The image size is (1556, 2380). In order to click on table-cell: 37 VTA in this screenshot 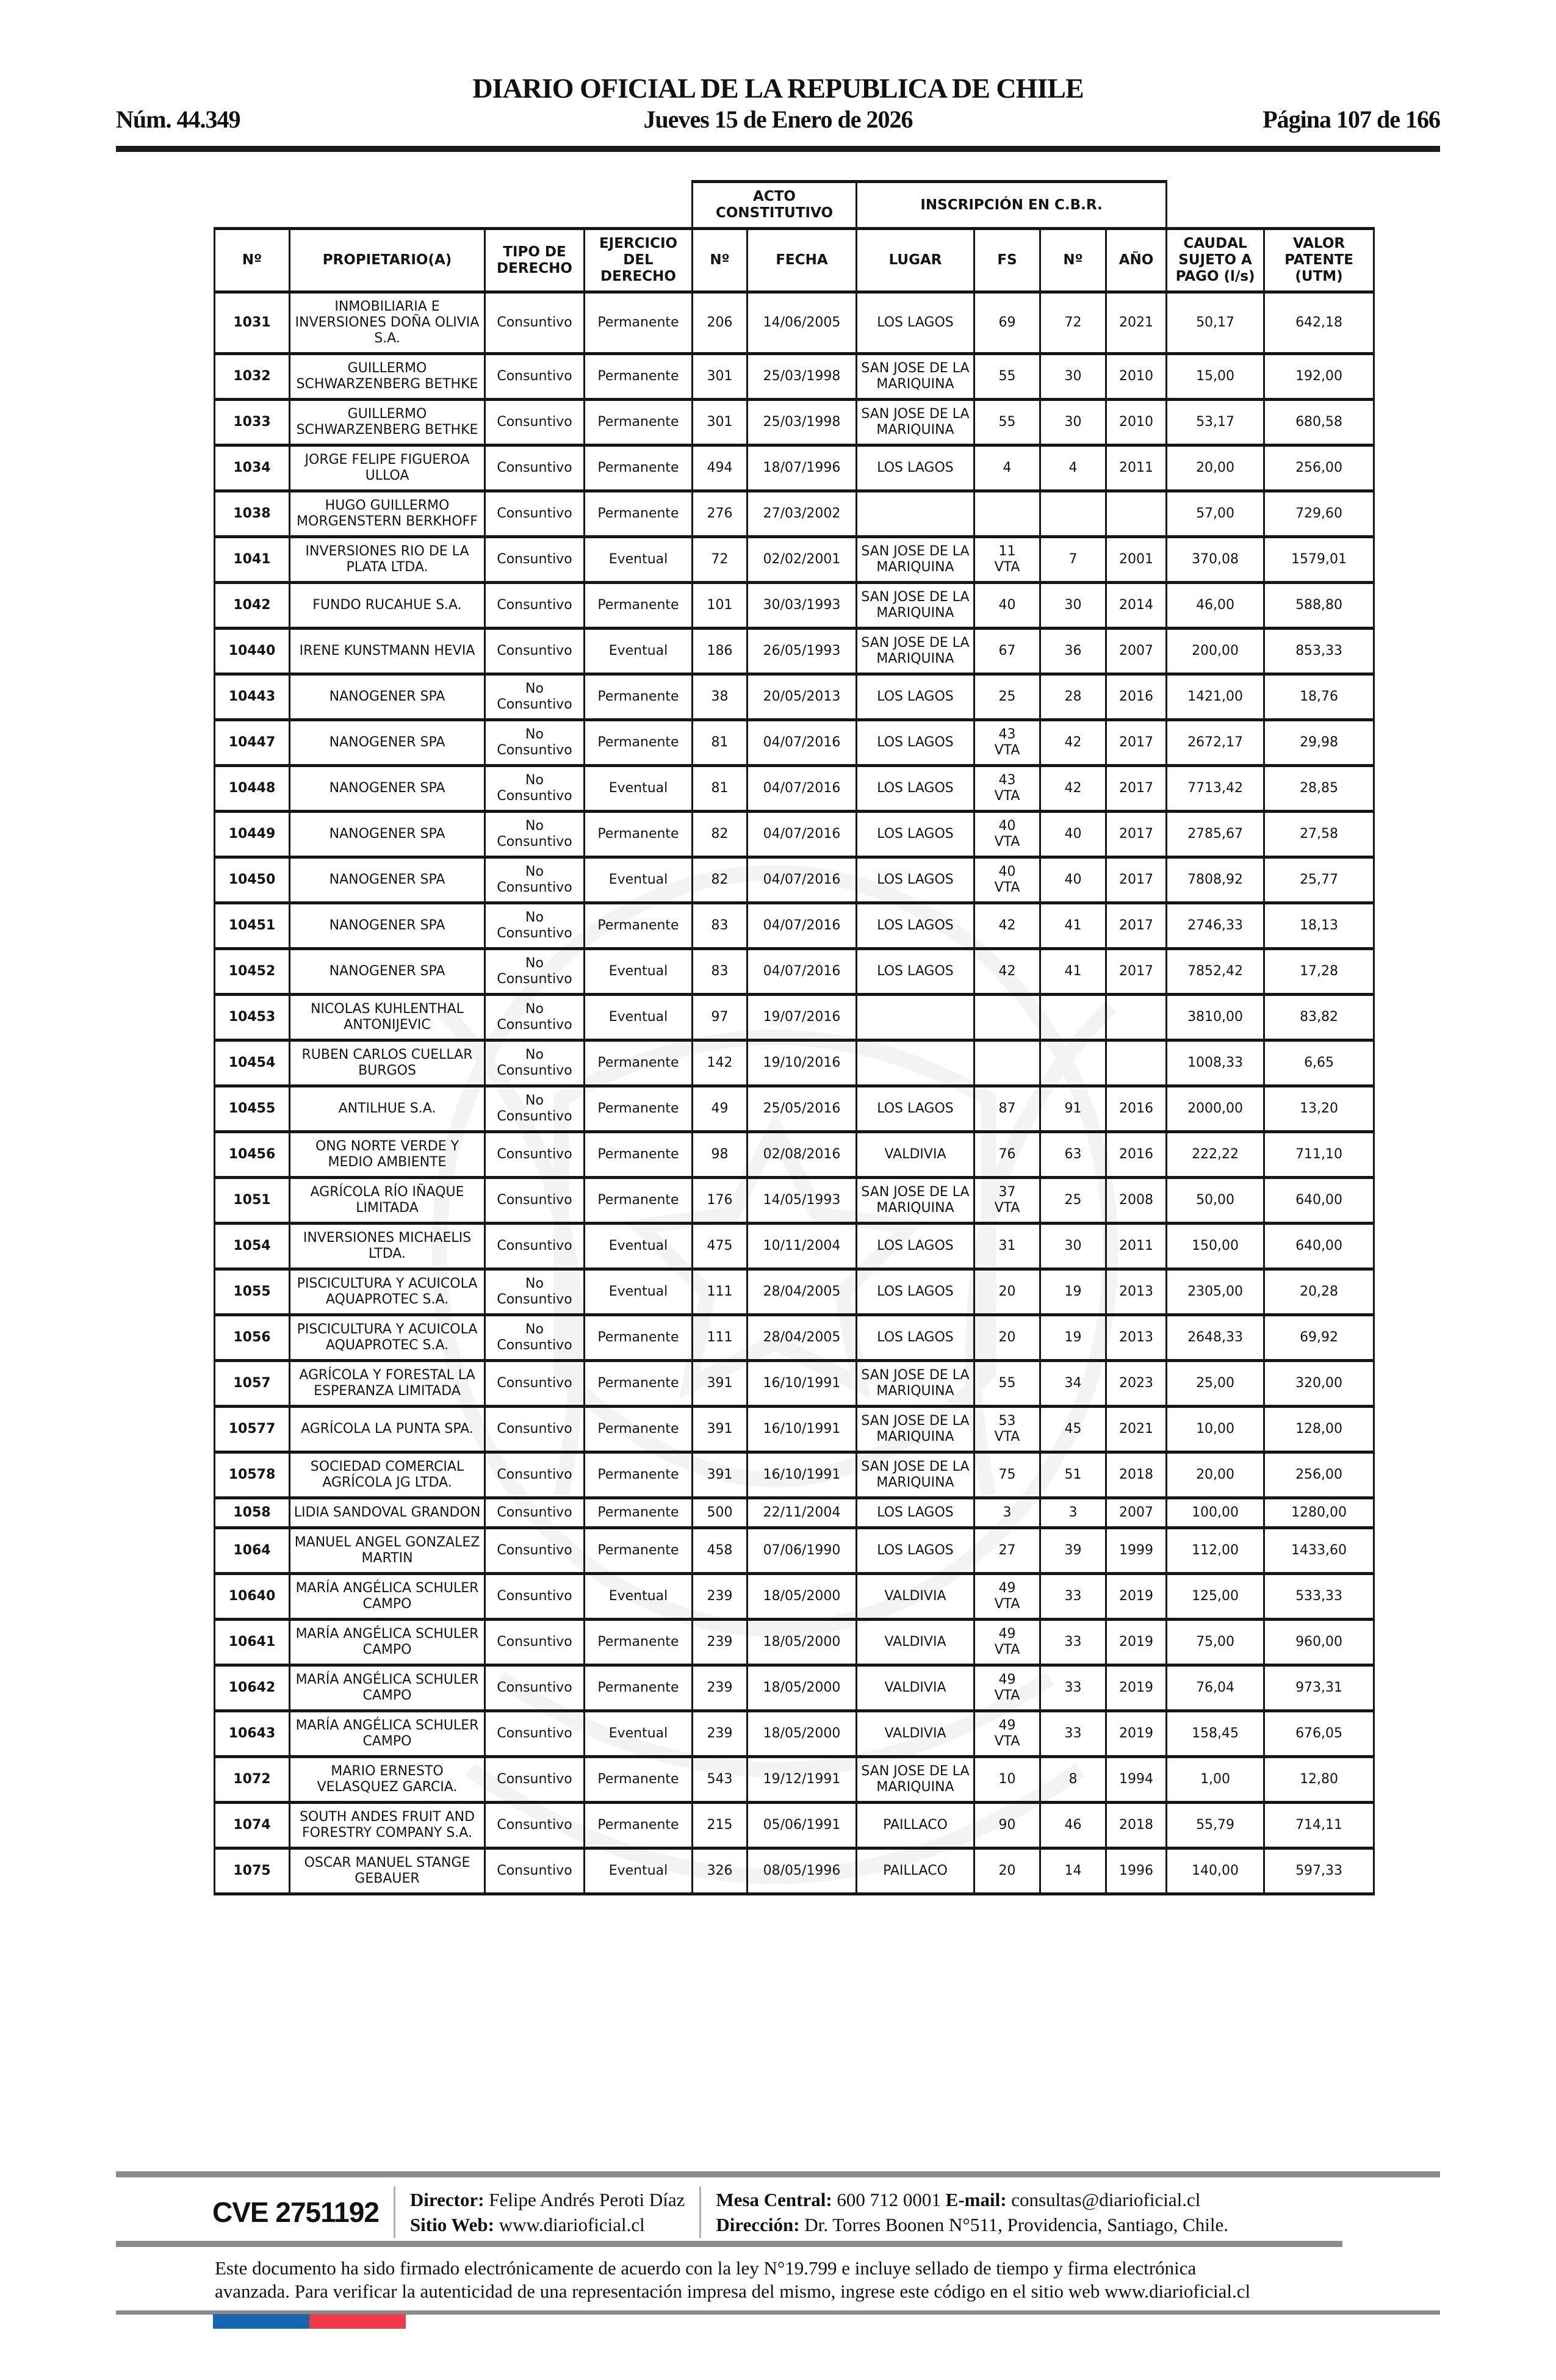, I will do `click(1008, 1201)`.